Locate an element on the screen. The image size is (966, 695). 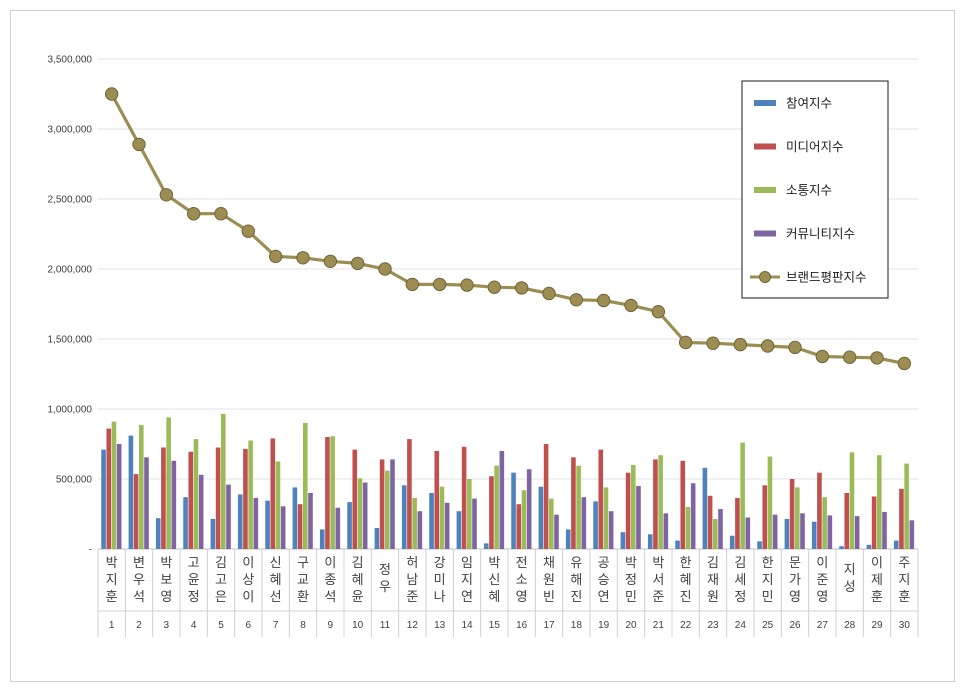
rank-label-27: 27 is located at coordinates (823, 625).